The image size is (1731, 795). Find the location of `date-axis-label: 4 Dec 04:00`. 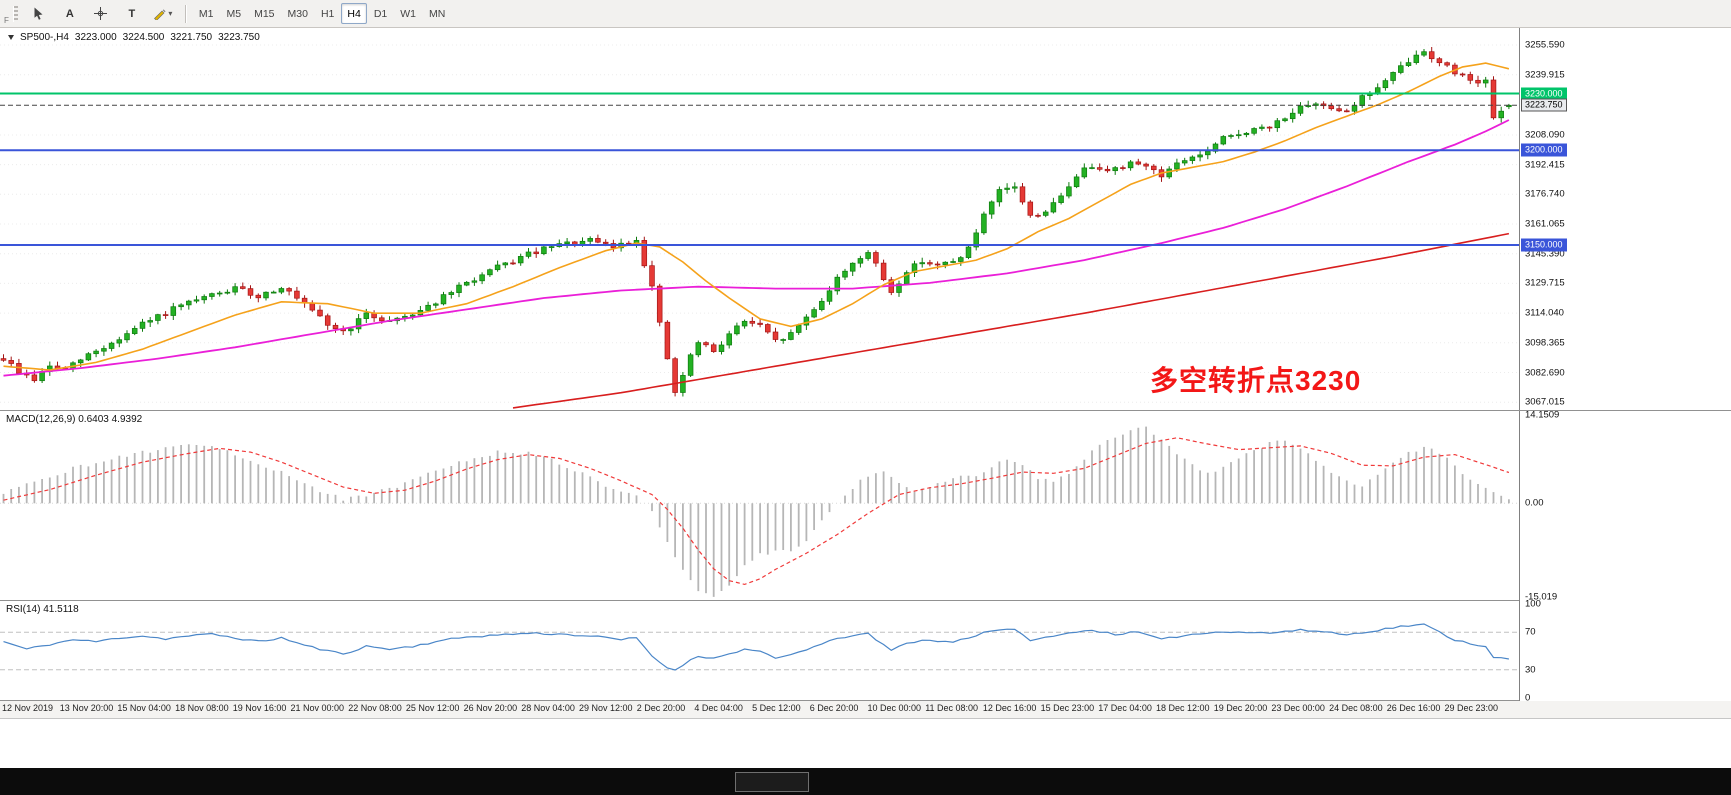

date-axis-label: 4 Dec 04:00 is located at coordinates (718, 708).